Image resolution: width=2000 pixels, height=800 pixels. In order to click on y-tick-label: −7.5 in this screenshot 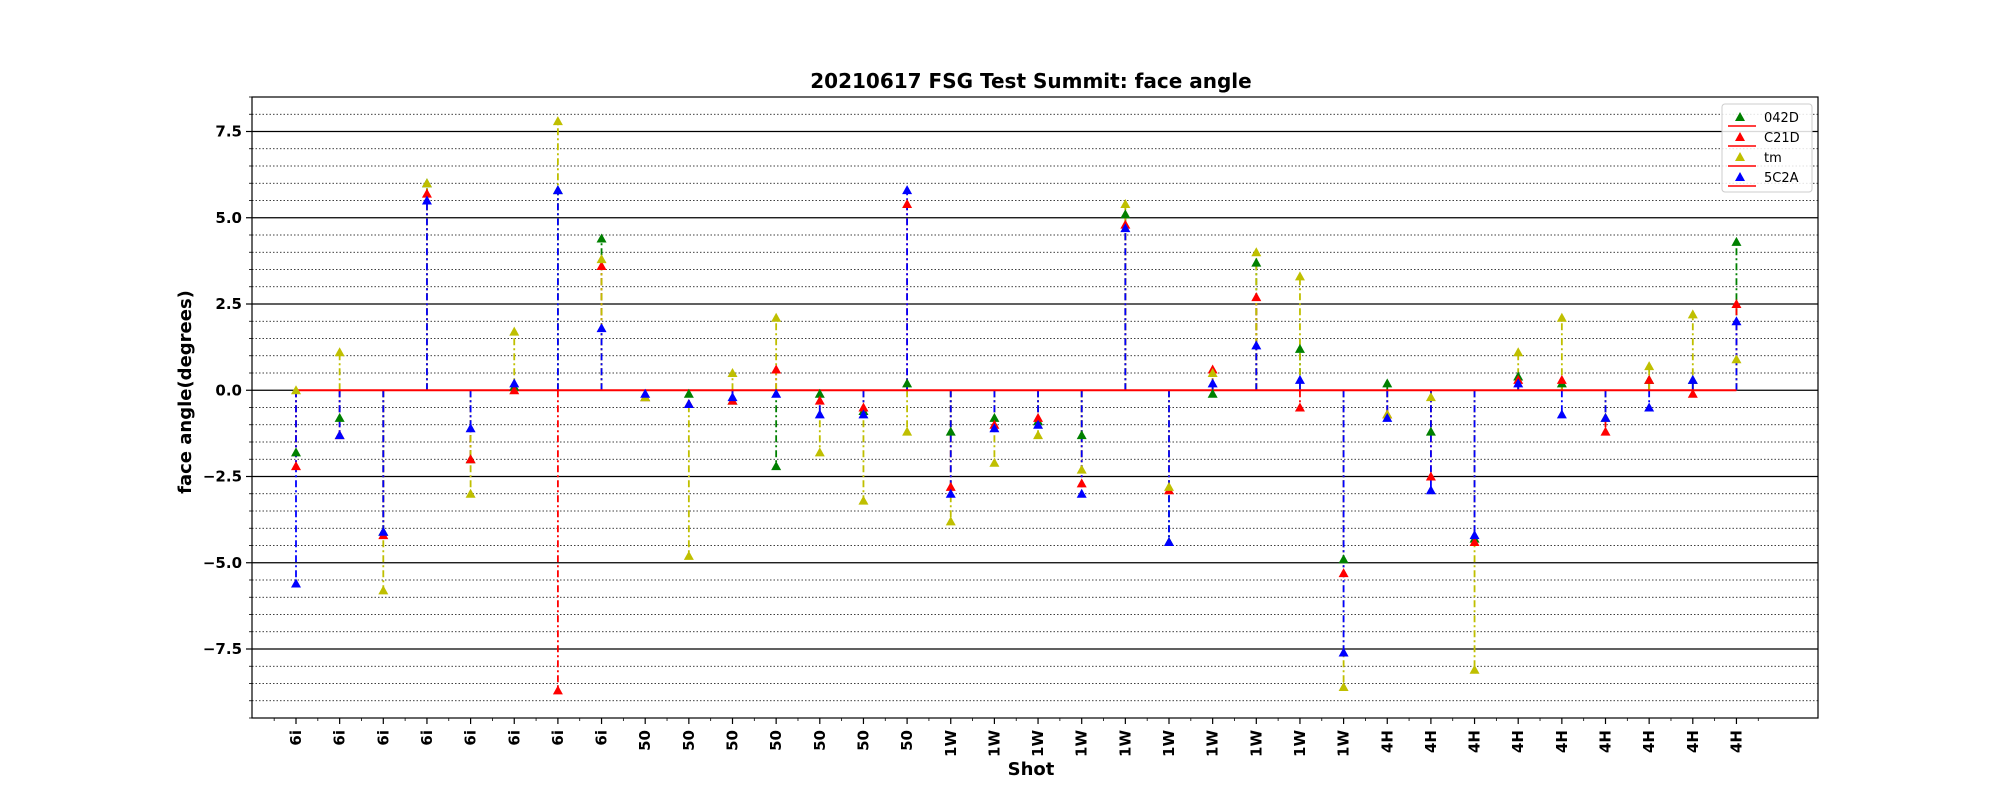, I will do `click(222, 649)`.